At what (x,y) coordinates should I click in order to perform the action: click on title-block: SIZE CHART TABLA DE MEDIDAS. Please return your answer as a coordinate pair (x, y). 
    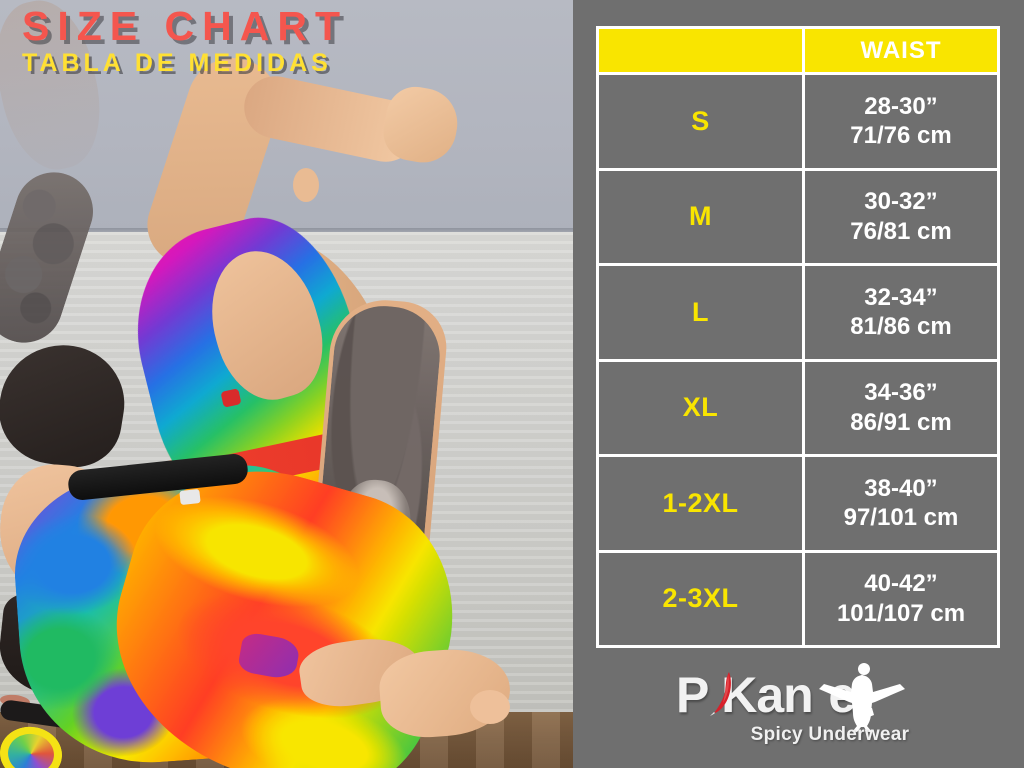
    Looking at the image, I should click on (185, 41).